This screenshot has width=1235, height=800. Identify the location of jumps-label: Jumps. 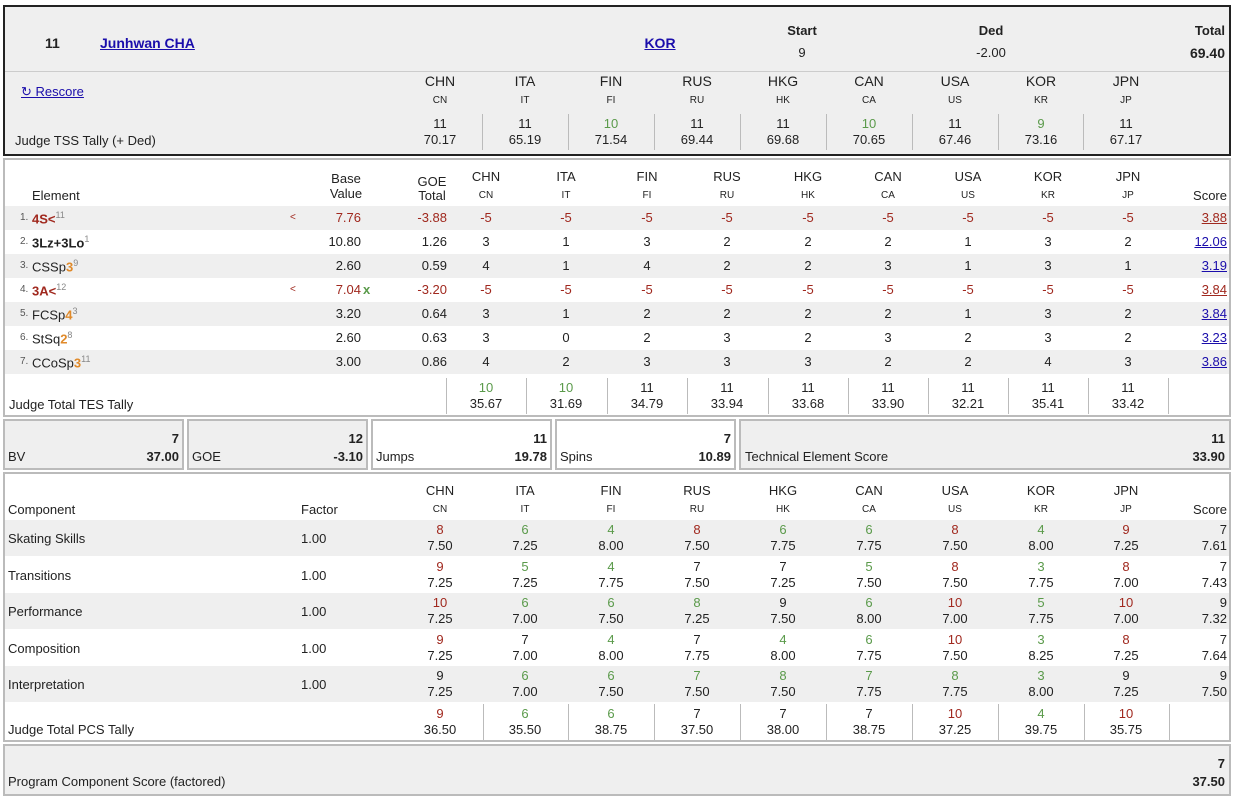
(395, 456).